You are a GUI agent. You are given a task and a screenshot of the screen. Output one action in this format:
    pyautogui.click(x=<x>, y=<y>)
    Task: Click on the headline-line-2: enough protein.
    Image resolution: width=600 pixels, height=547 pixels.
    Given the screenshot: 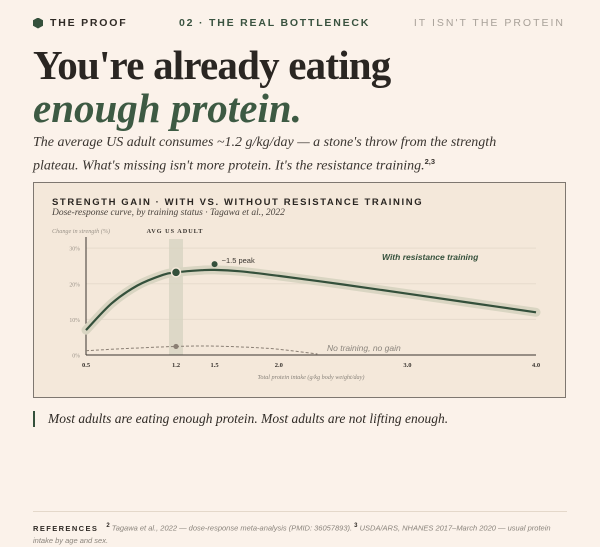 What is the action you would take?
    pyautogui.click(x=167, y=108)
    